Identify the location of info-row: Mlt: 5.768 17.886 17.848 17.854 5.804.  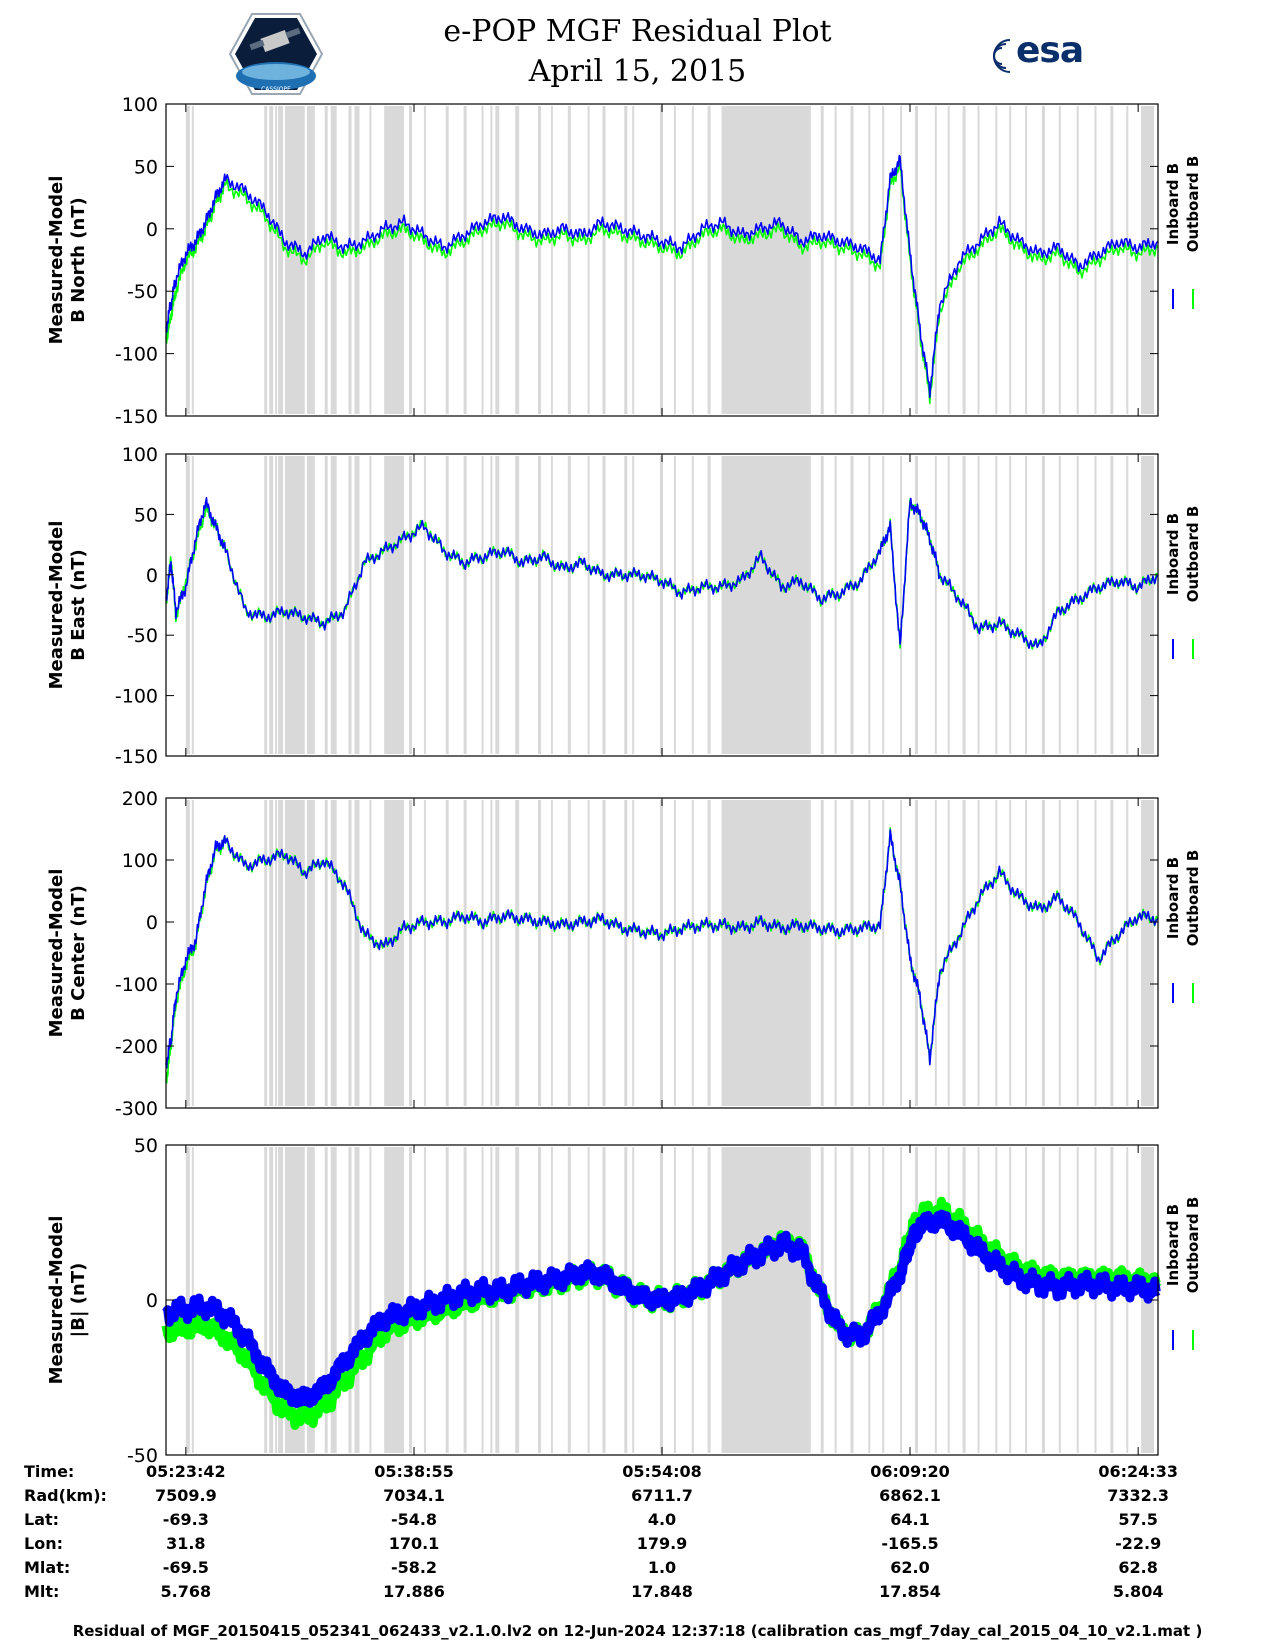
(637, 1594).